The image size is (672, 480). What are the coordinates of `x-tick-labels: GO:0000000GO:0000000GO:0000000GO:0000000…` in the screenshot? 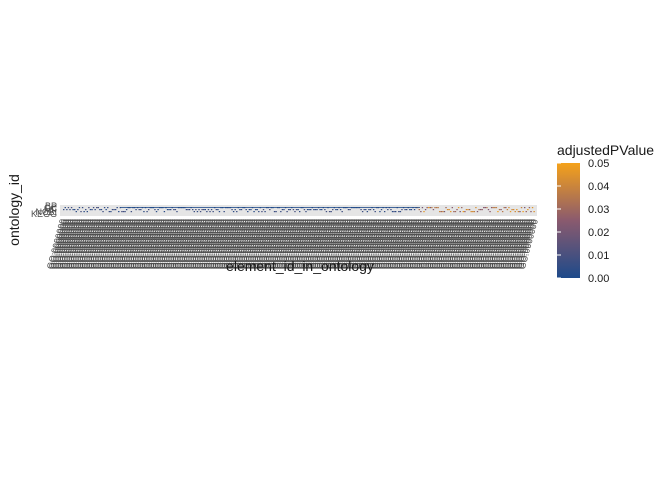 It's located at (292, 244).